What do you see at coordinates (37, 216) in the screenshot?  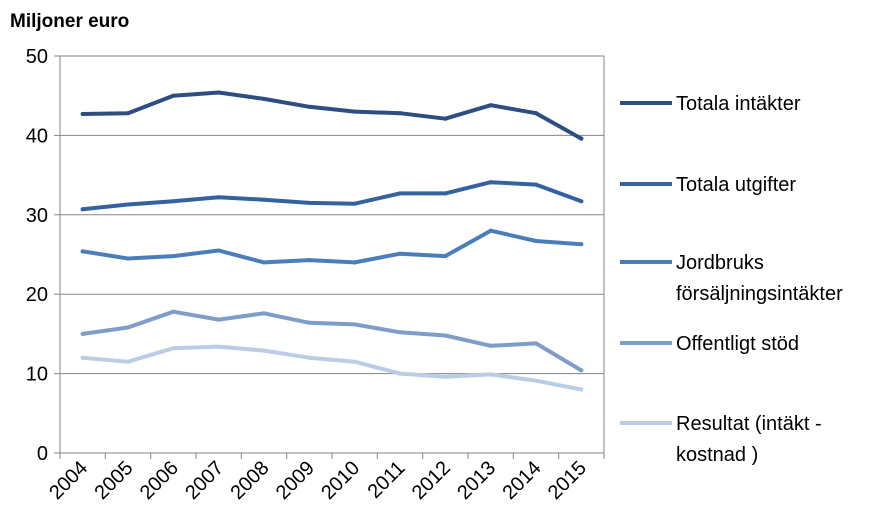 I see `y-tick-label: 30` at bounding box center [37, 216].